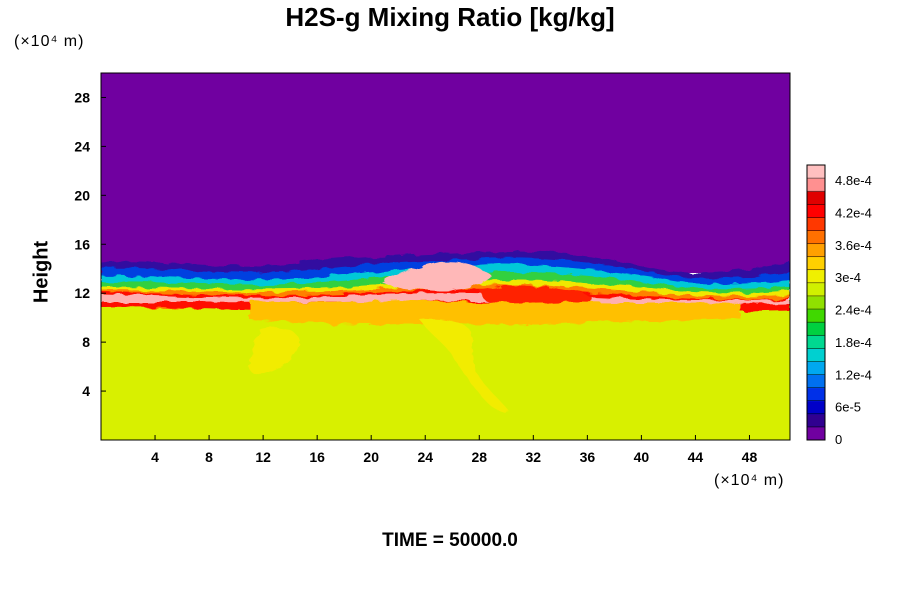  What do you see at coordinates (371, 457) in the screenshot?
I see `x-tick-label: 20` at bounding box center [371, 457].